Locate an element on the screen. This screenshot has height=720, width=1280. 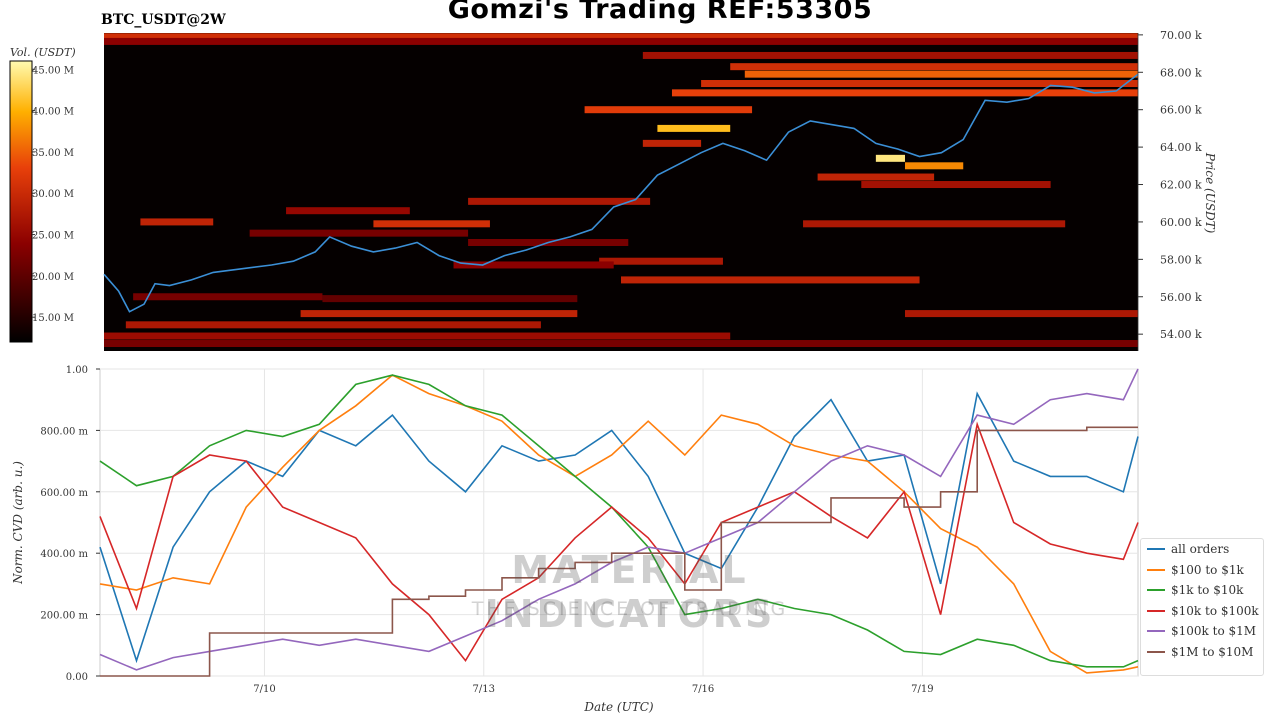
colorbar-tick-label: 35.00 M is located at coordinates (53, 153).